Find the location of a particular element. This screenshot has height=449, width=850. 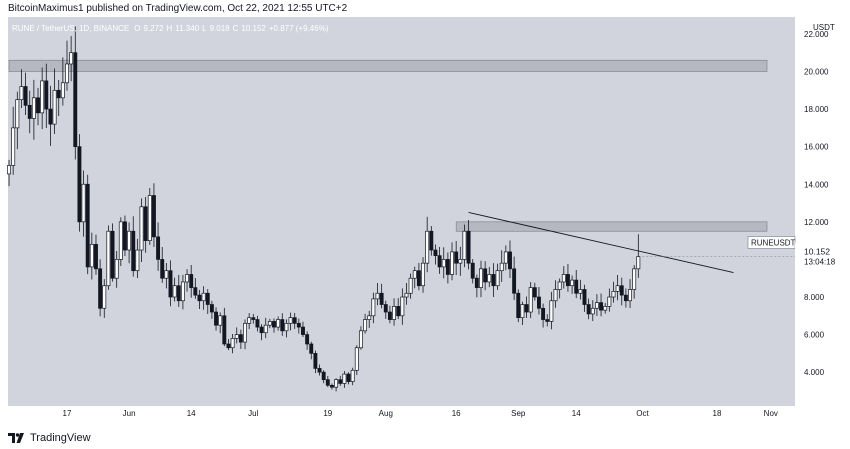

resistance-zone-mid is located at coordinates (611, 226).